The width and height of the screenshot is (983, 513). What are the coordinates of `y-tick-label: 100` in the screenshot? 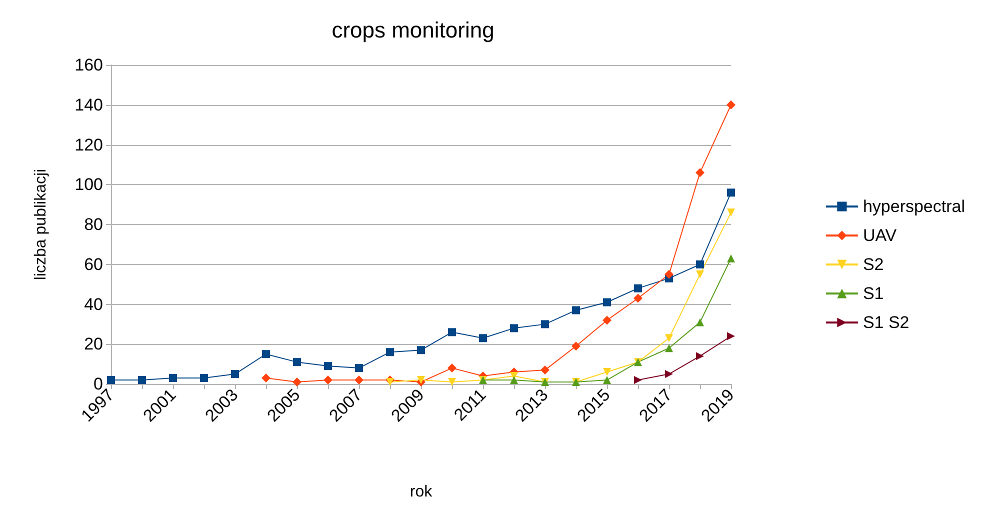 It's located at (88, 184).